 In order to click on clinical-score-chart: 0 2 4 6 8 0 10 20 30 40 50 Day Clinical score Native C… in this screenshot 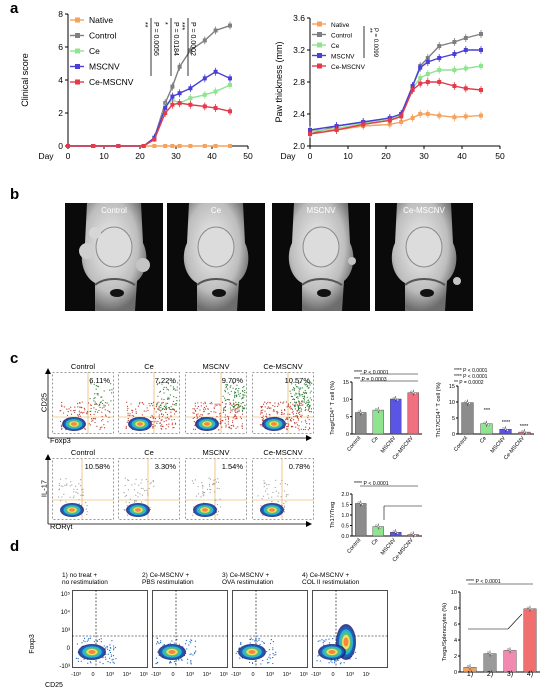, I will do `click(136, 85)`.